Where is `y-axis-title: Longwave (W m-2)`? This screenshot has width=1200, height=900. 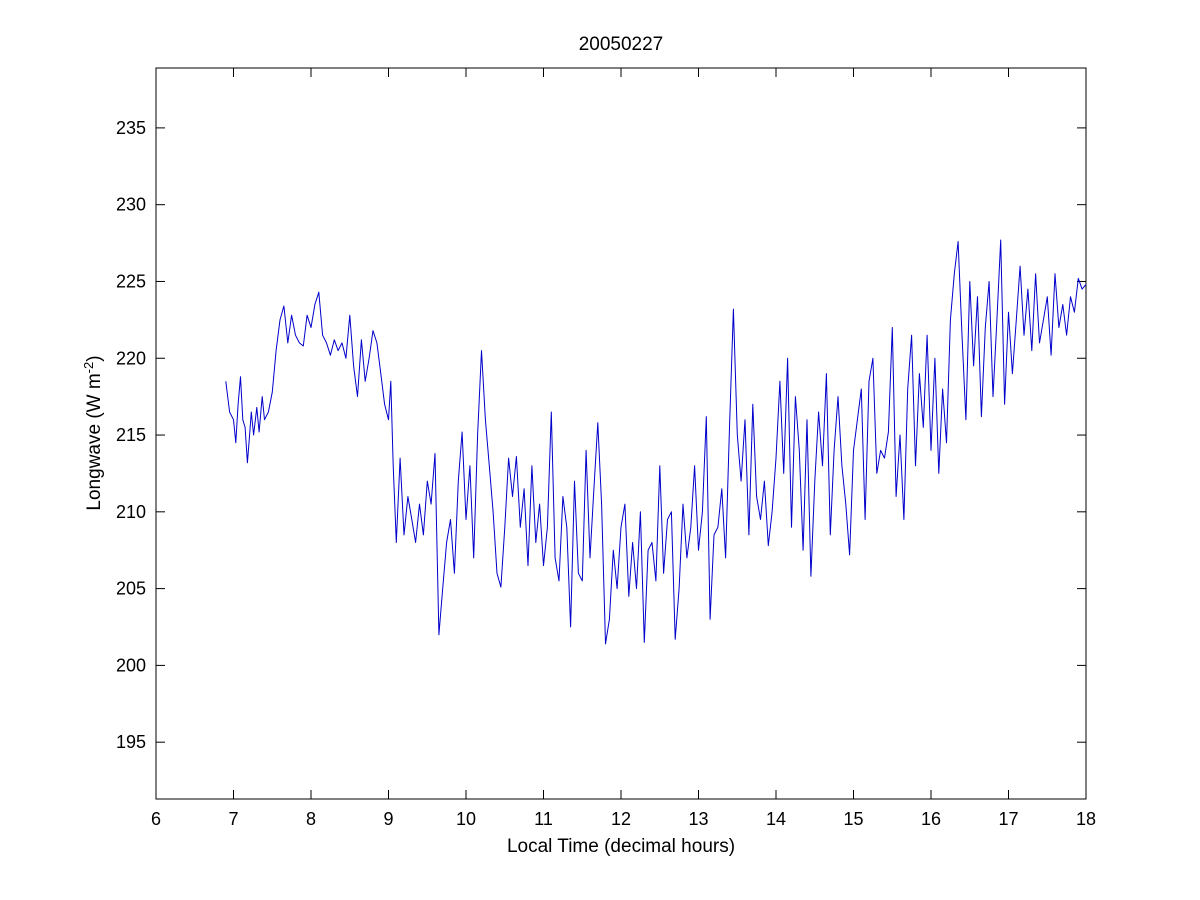 y-axis-title: Longwave (W m-2) is located at coordinates (93, 432).